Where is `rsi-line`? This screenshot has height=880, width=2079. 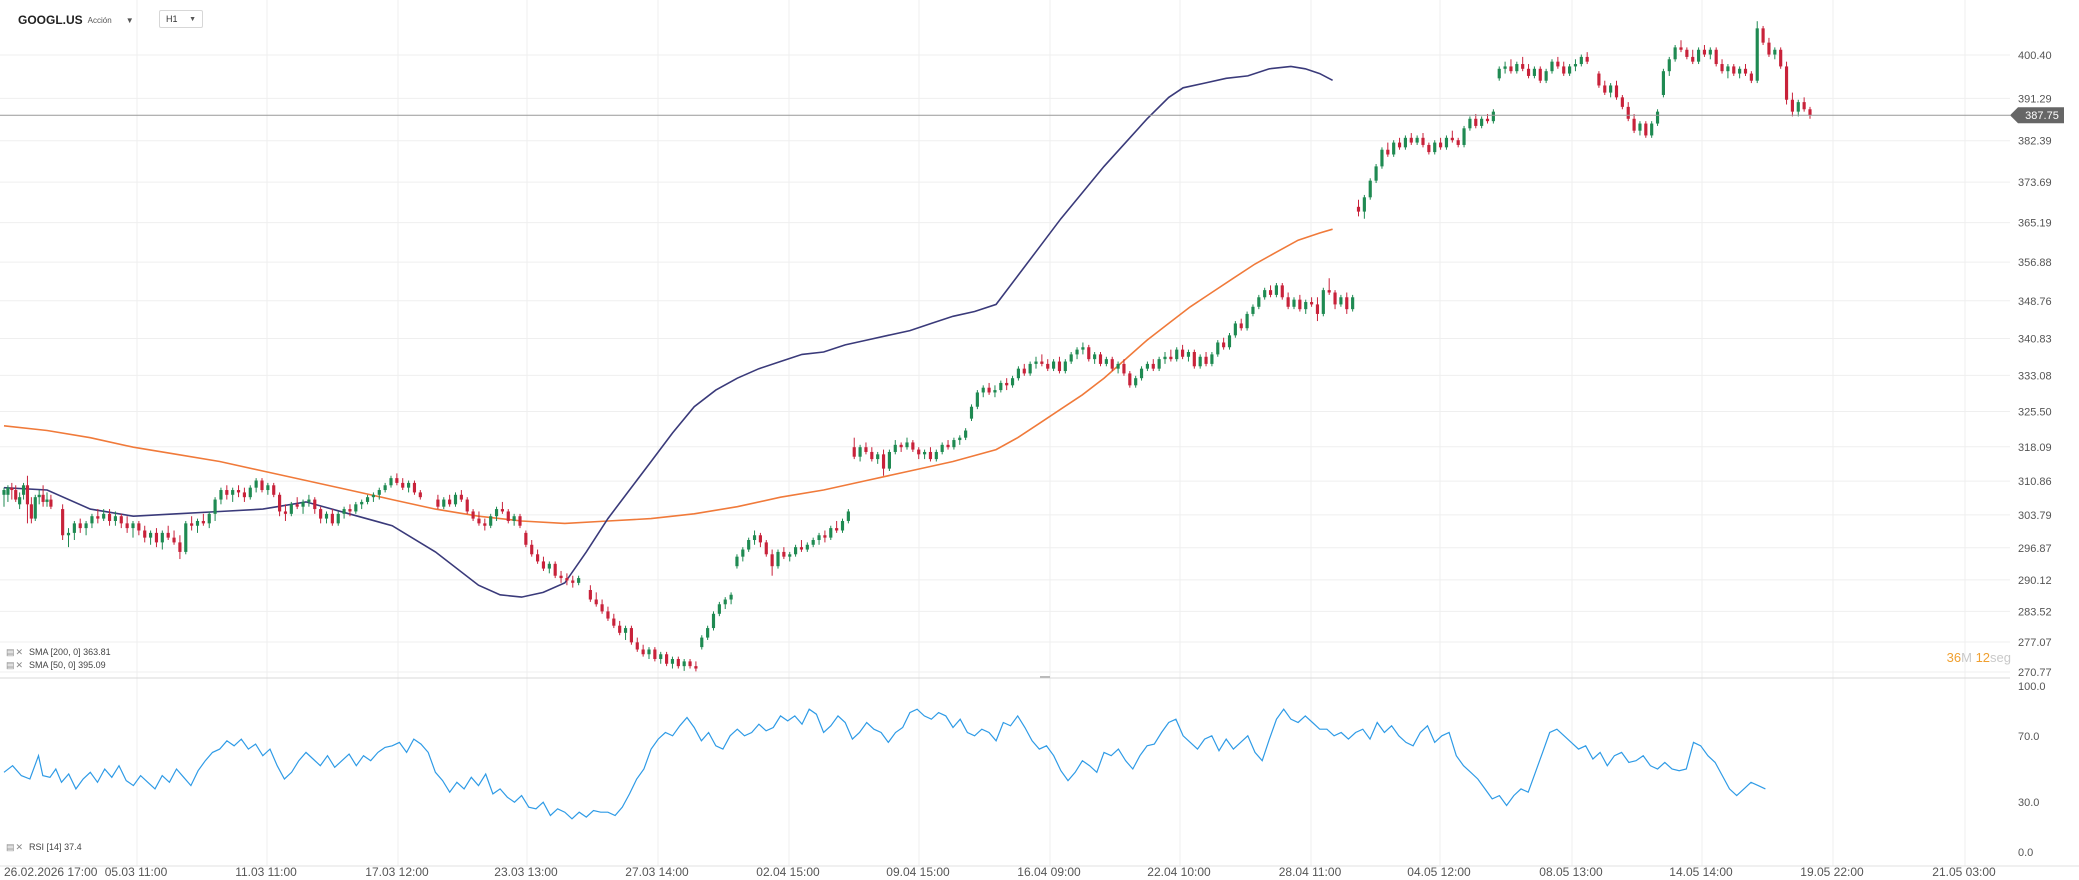
rsi-line is located at coordinates (884, 764).